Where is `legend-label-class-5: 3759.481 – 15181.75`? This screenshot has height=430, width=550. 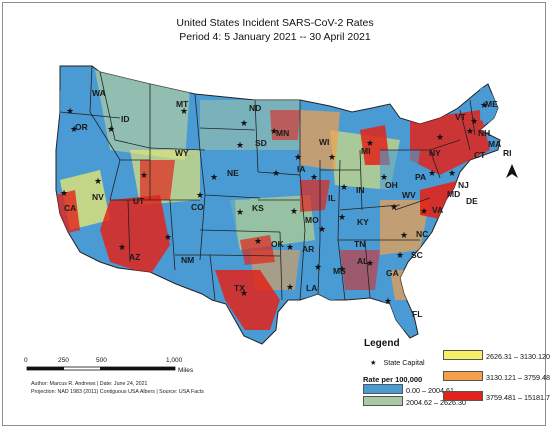 legend-label-class-5: 3759.481 – 15181.75 is located at coordinates (518, 397).